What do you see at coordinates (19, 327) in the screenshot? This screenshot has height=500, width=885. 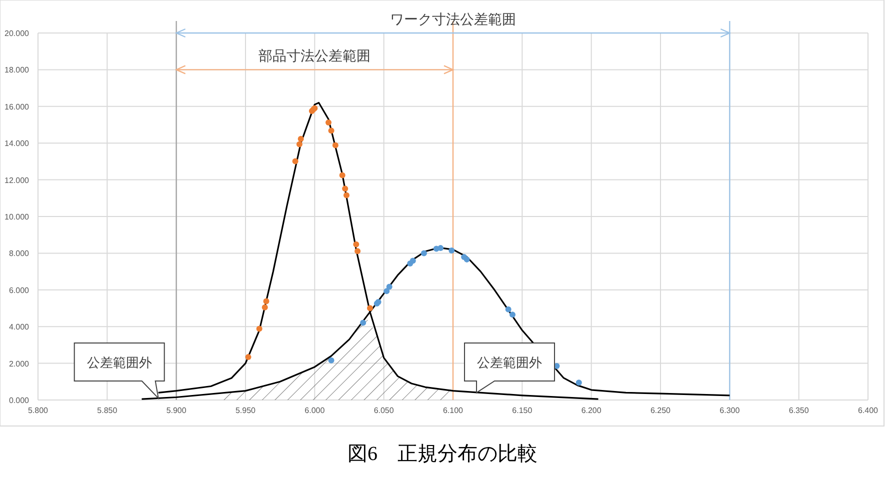 I see `y-tick-label: 4.000` at bounding box center [19, 327].